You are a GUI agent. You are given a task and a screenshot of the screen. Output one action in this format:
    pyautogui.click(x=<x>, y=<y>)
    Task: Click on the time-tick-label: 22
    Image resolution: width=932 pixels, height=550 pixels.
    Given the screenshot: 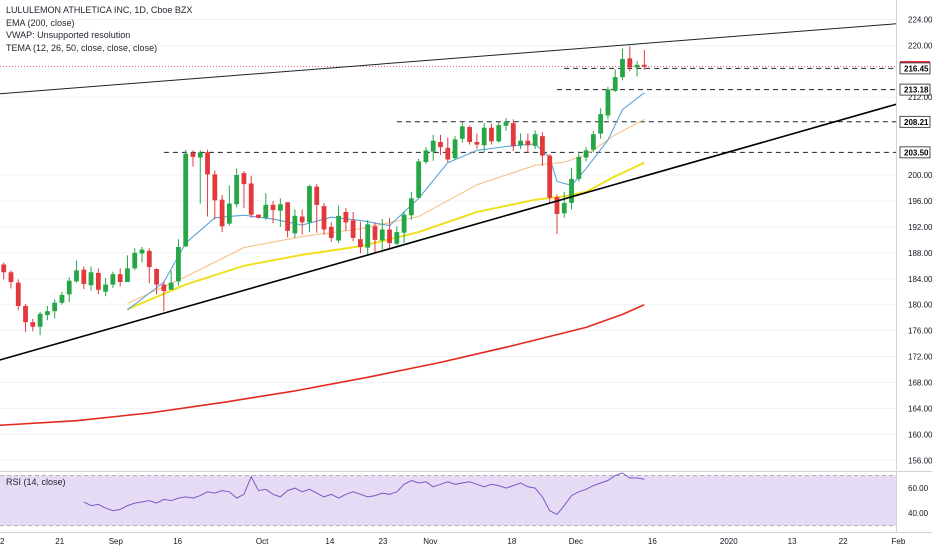 What is the action you would take?
    pyautogui.click(x=843, y=541)
    